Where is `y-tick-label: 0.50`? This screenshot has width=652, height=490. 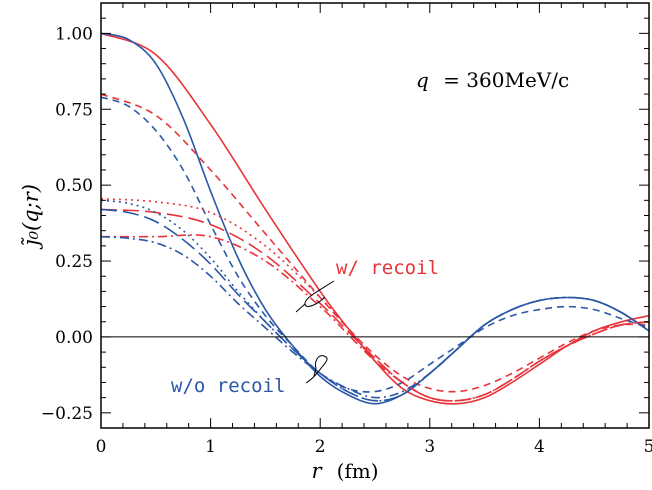
y-tick-label: 0.50 is located at coordinates (74, 186).